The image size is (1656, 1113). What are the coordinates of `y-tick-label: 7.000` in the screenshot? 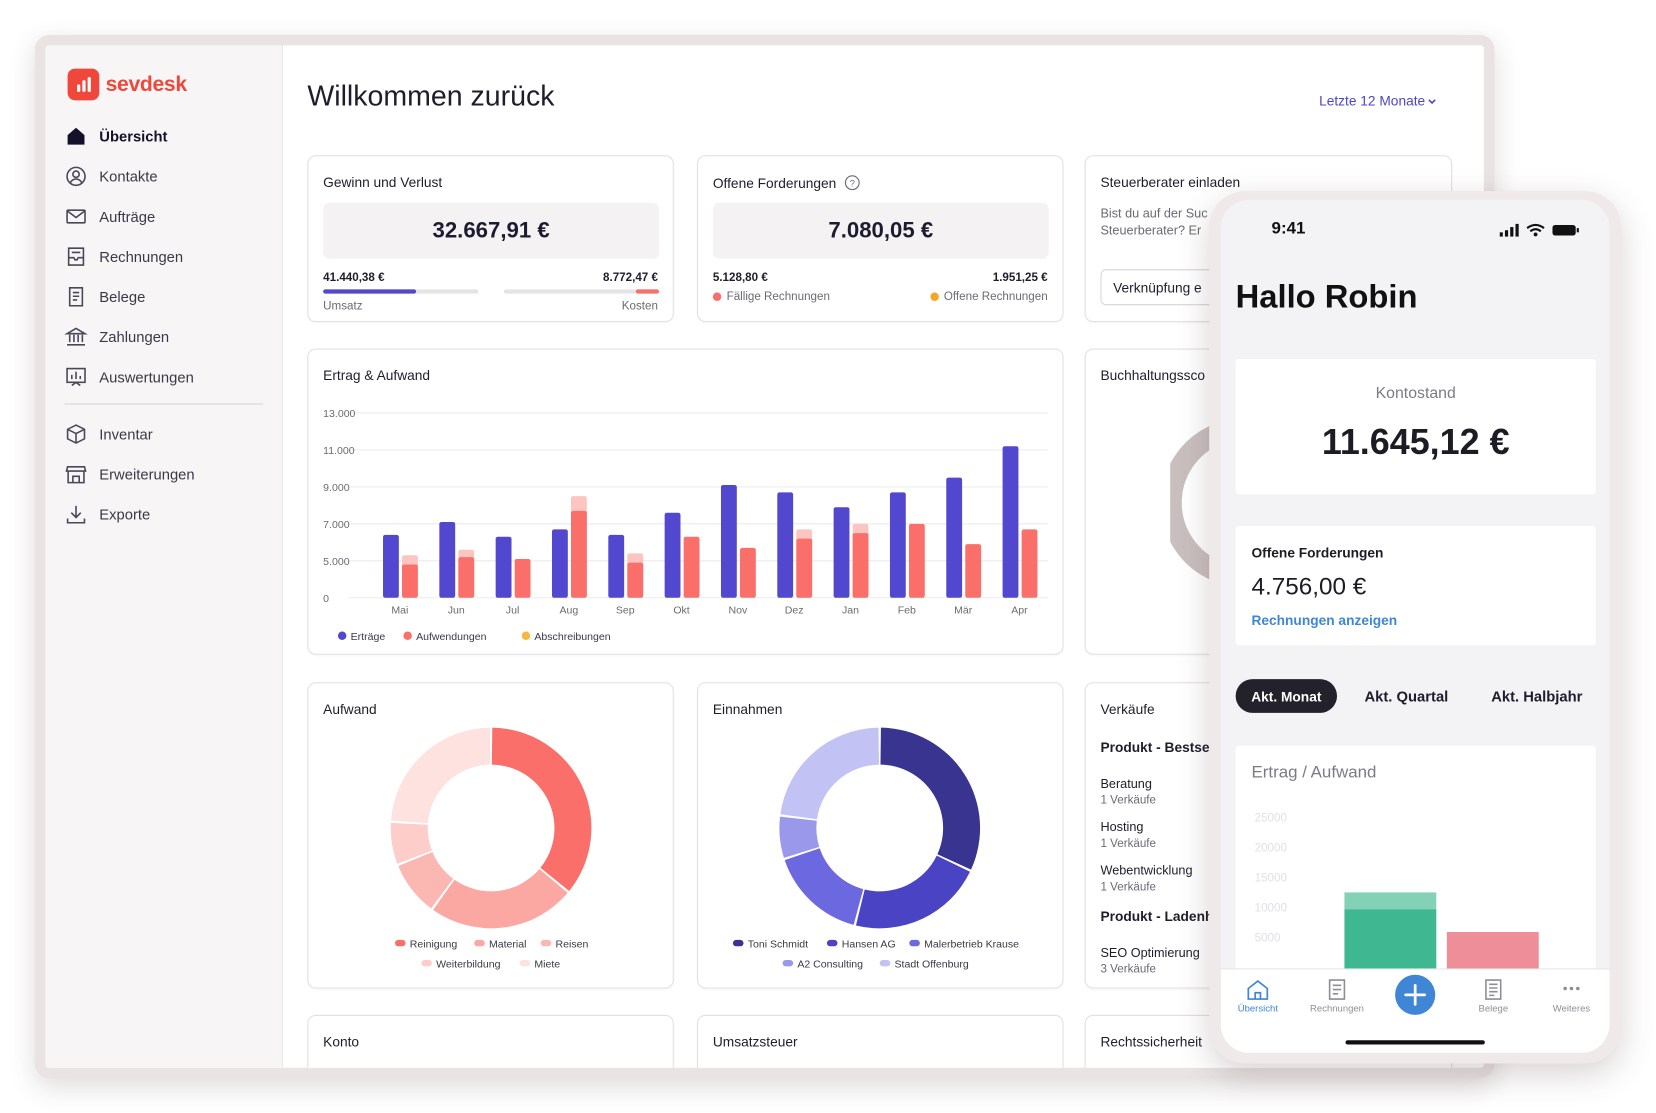 It's located at (336, 525).